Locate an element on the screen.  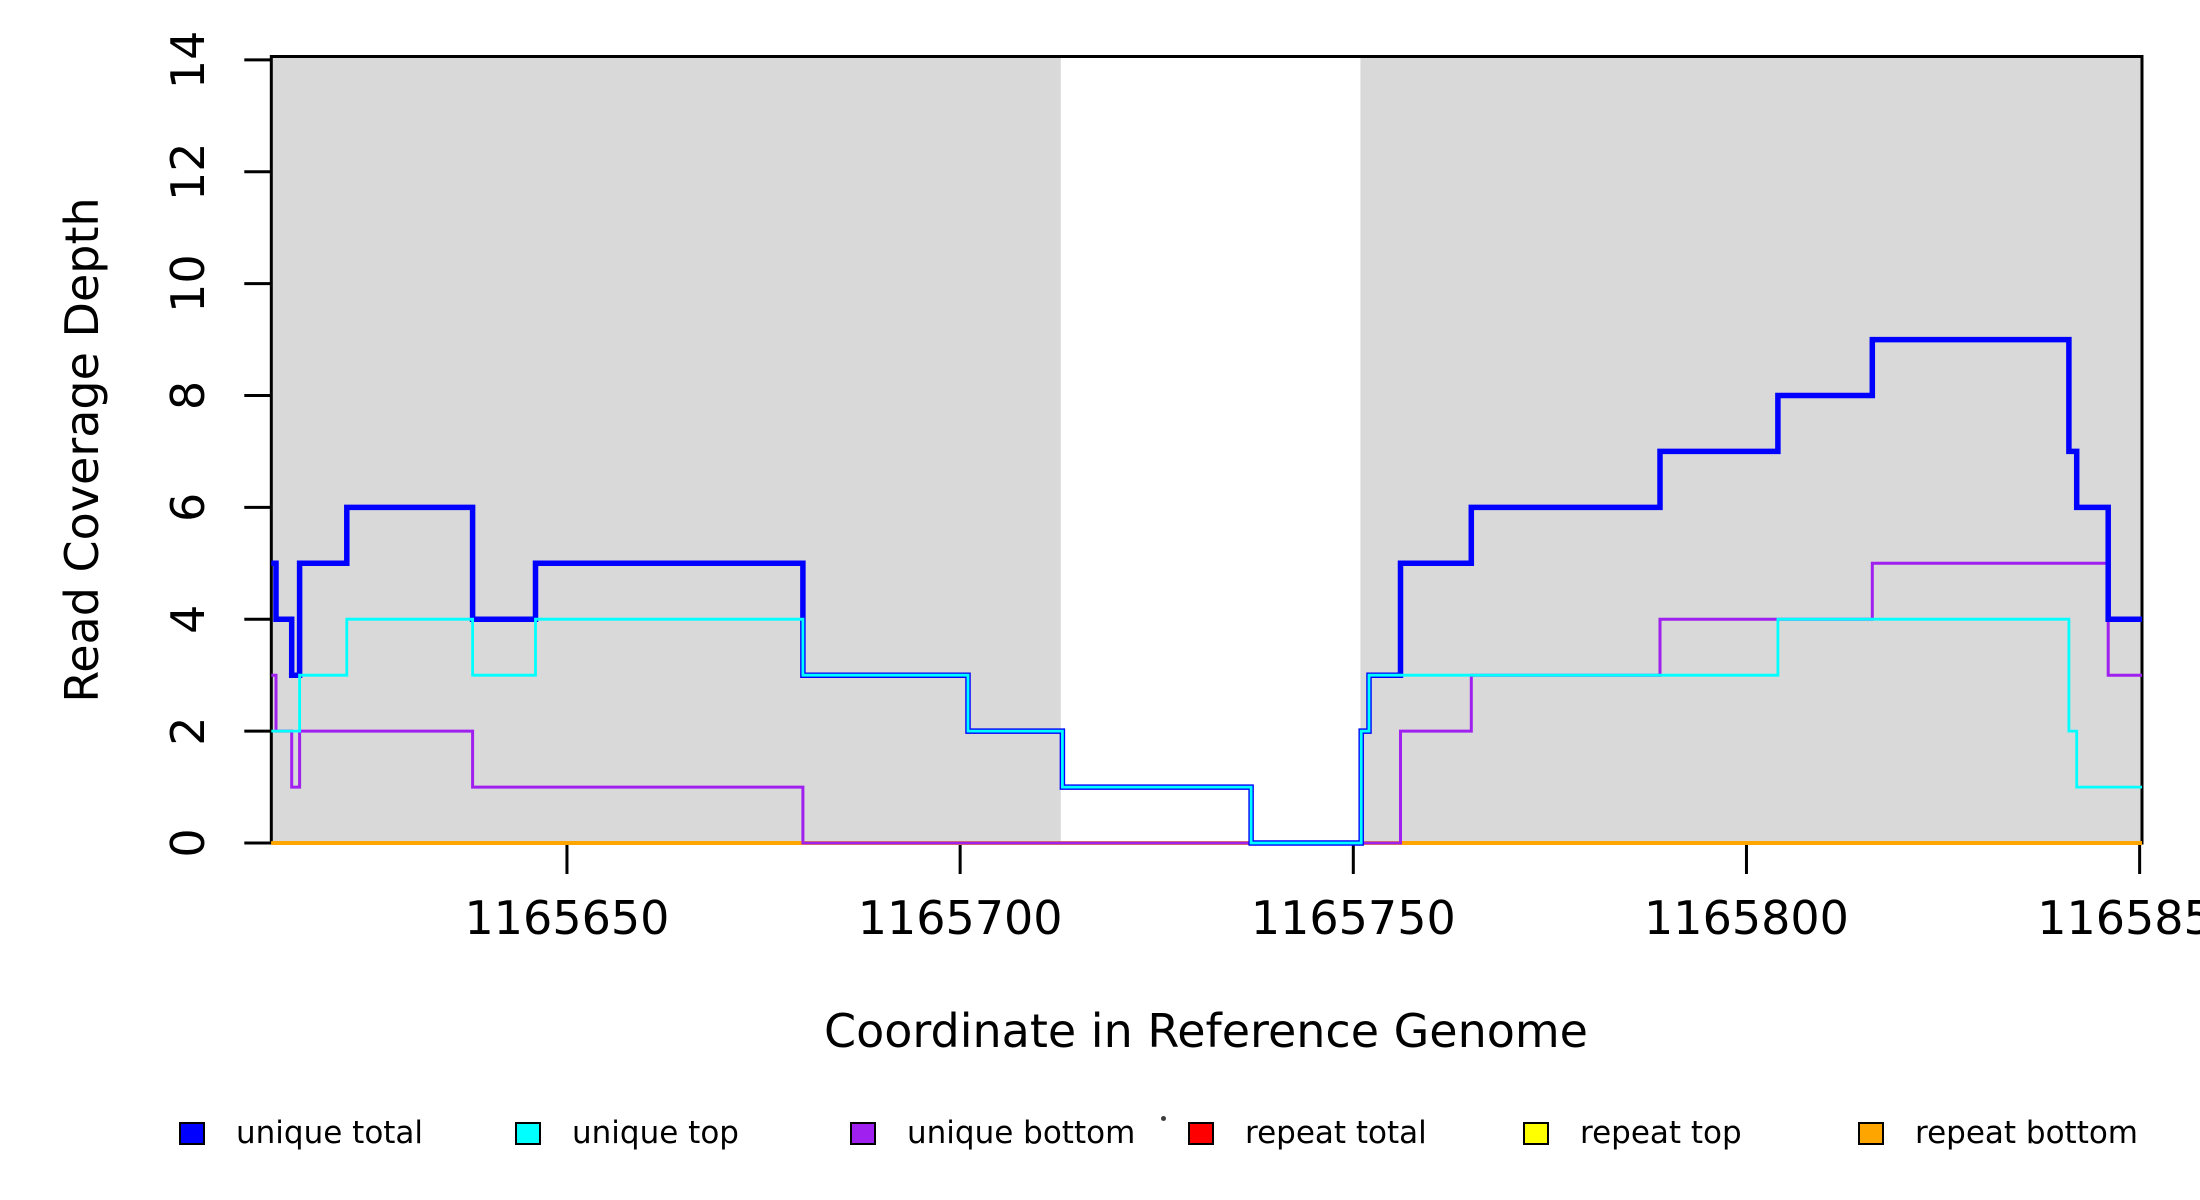
legend-item-unique-total: unique total is located at coordinates (301, 1133).